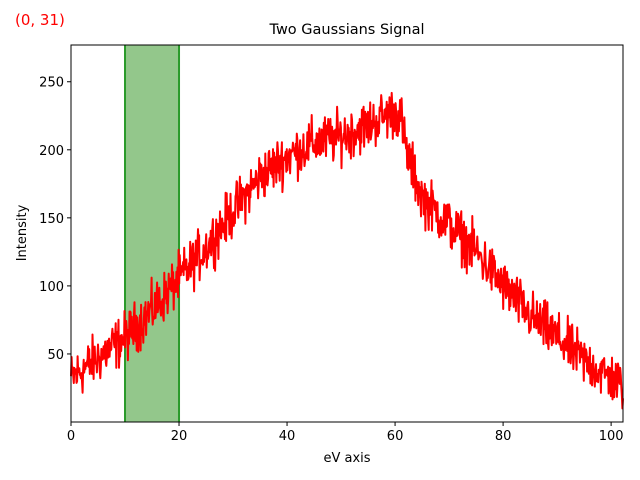 This screenshot has height=480, width=640. Describe the element at coordinates (51, 83) in the screenshot. I see `svg-text: 250` at that location.